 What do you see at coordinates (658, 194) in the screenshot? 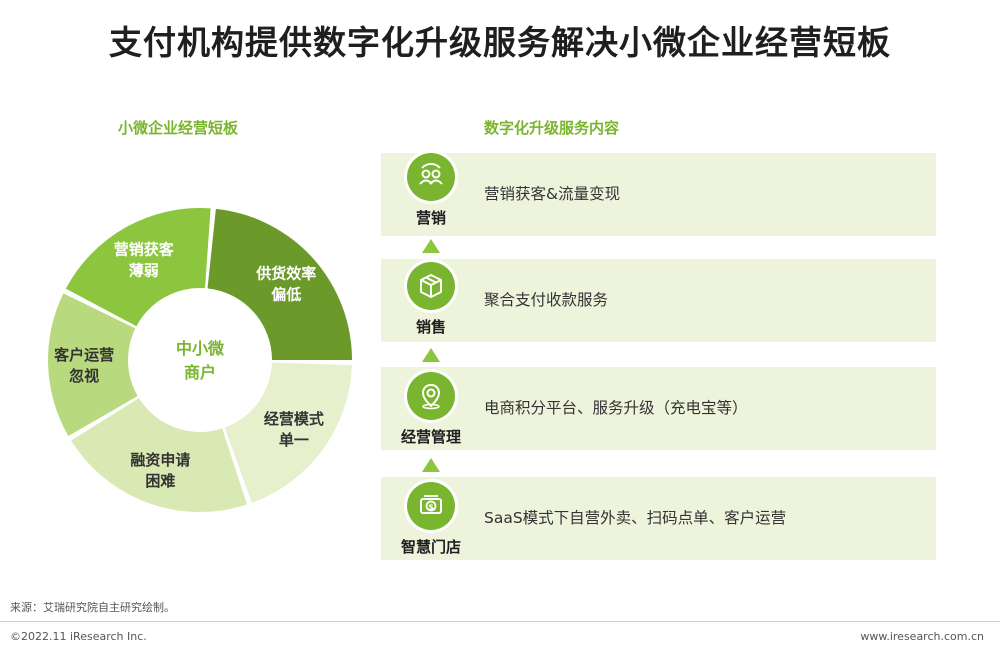
I see `service-panel-marketing: 营销获客&流量变现` at bounding box center [658, 194].